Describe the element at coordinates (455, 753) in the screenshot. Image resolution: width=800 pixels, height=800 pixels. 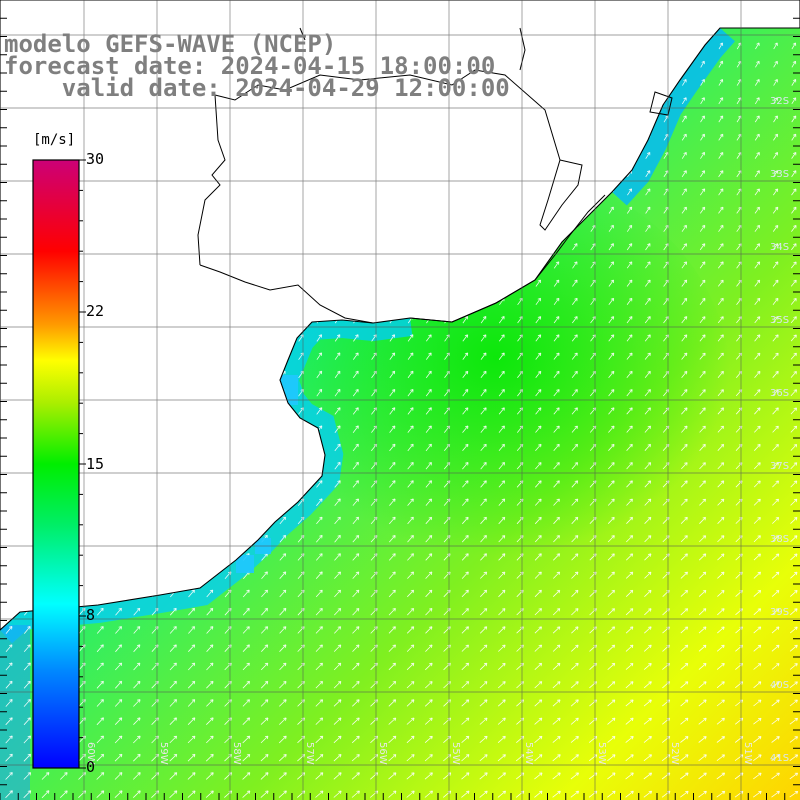
I see `longitude-label: 55W` at that location.